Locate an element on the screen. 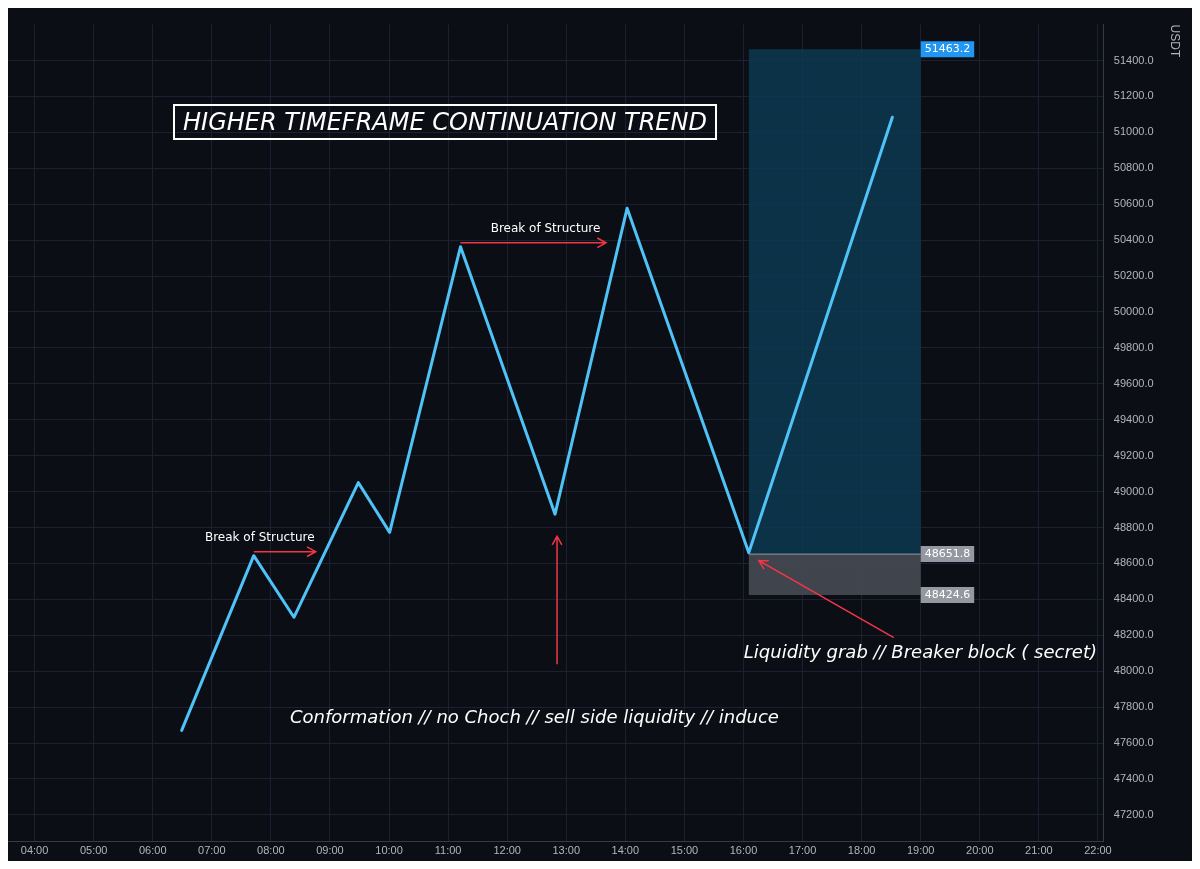  y-tick-label: 50200.0 is located at coordinates (1133, 275).